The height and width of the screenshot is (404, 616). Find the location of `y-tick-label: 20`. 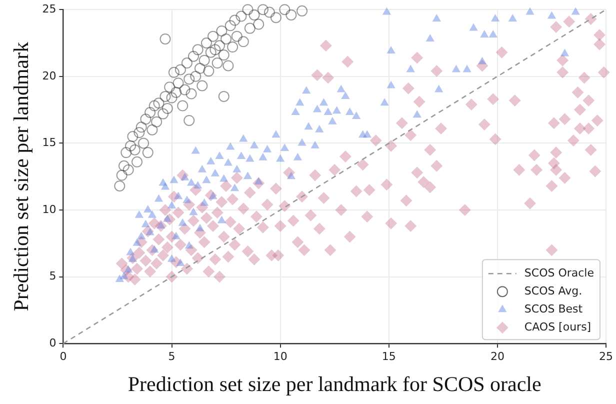

y-tick-label: 20 is located at coordinates (49, 75).